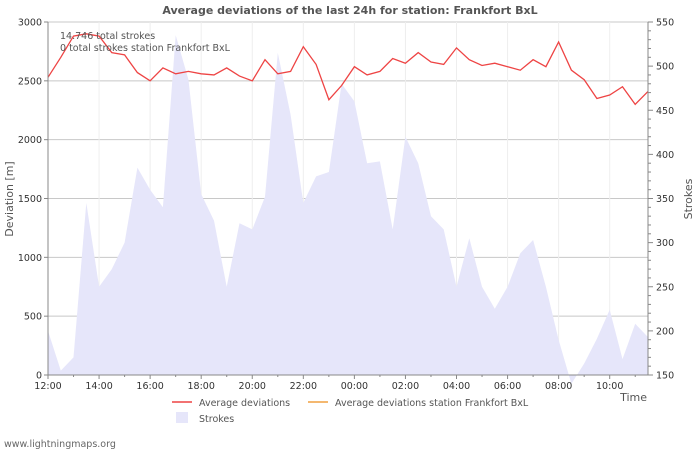  What do you see at coordinates (30, 140) in the screenshot?
I see `y-left-tick-label: 2000` at bounding box center [30, 140].